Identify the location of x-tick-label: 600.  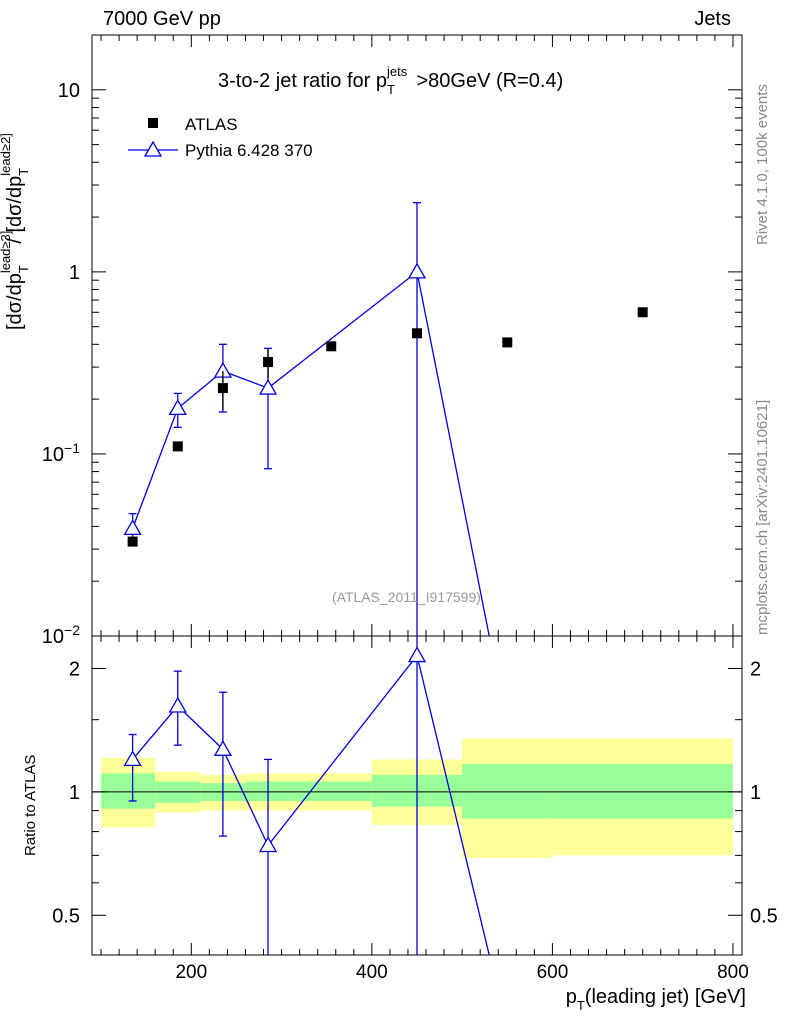
(553, 972).